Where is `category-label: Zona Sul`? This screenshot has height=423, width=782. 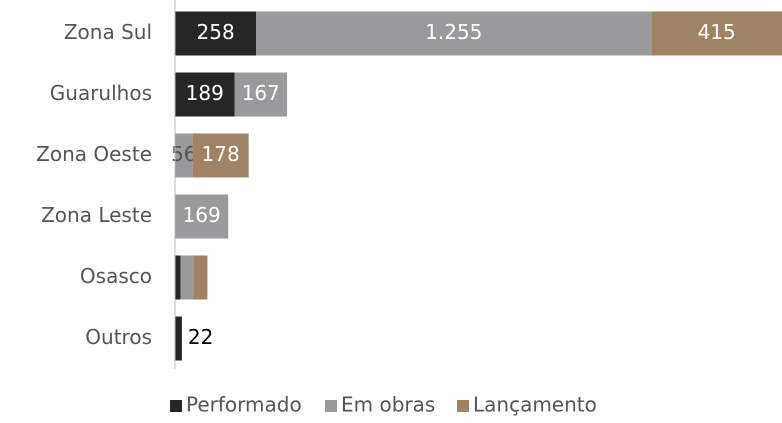 category-label: Zona Sul is located at coordinates (108, 32).